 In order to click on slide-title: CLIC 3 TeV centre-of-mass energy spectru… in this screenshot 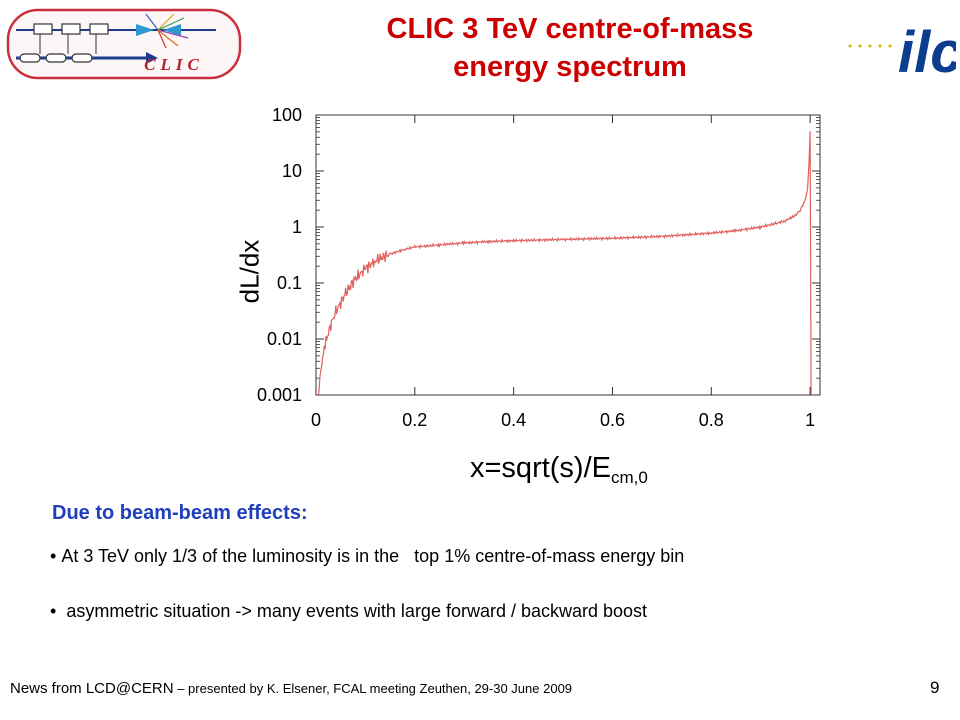, I will do `click(570, 48)`.